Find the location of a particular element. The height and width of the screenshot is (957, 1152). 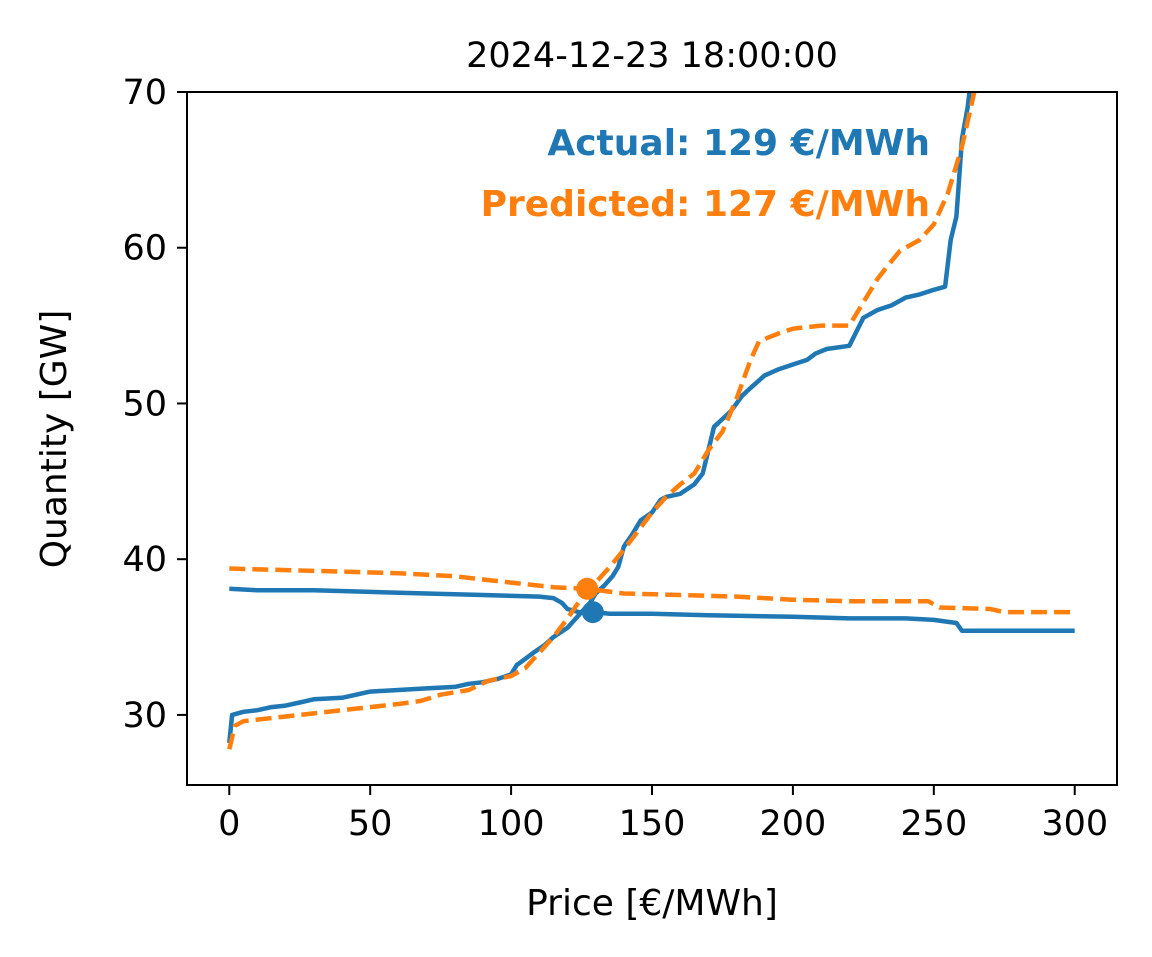

y-tick-label: 60 is located at coordinates (144, 249).